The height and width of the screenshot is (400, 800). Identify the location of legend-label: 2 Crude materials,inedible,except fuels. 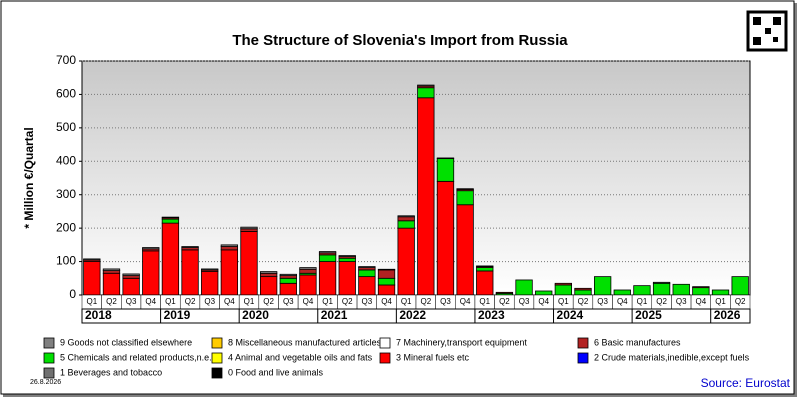
(672, 357).